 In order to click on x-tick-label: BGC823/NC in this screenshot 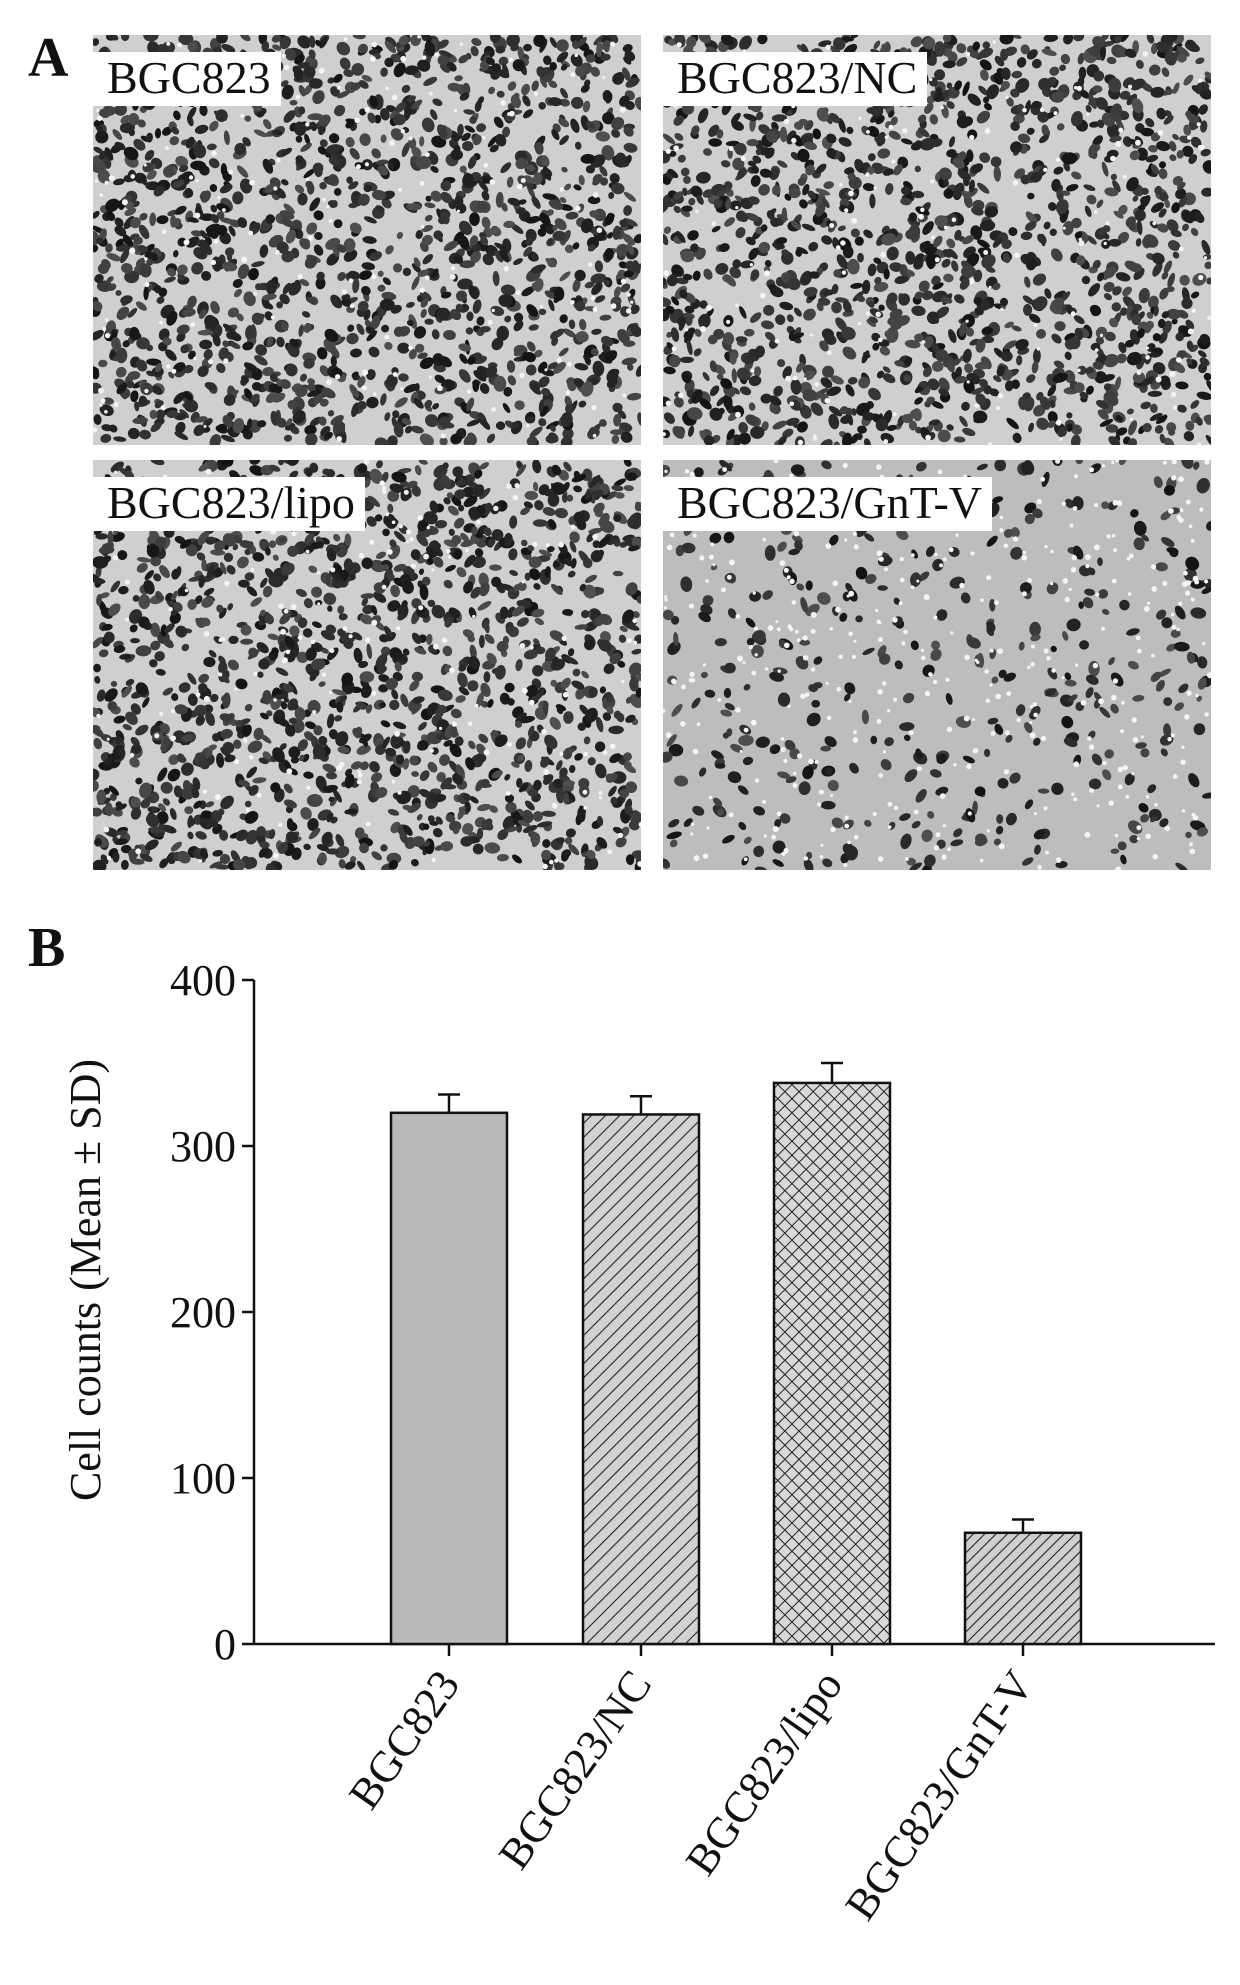, I will do `click(575, 1770)`.